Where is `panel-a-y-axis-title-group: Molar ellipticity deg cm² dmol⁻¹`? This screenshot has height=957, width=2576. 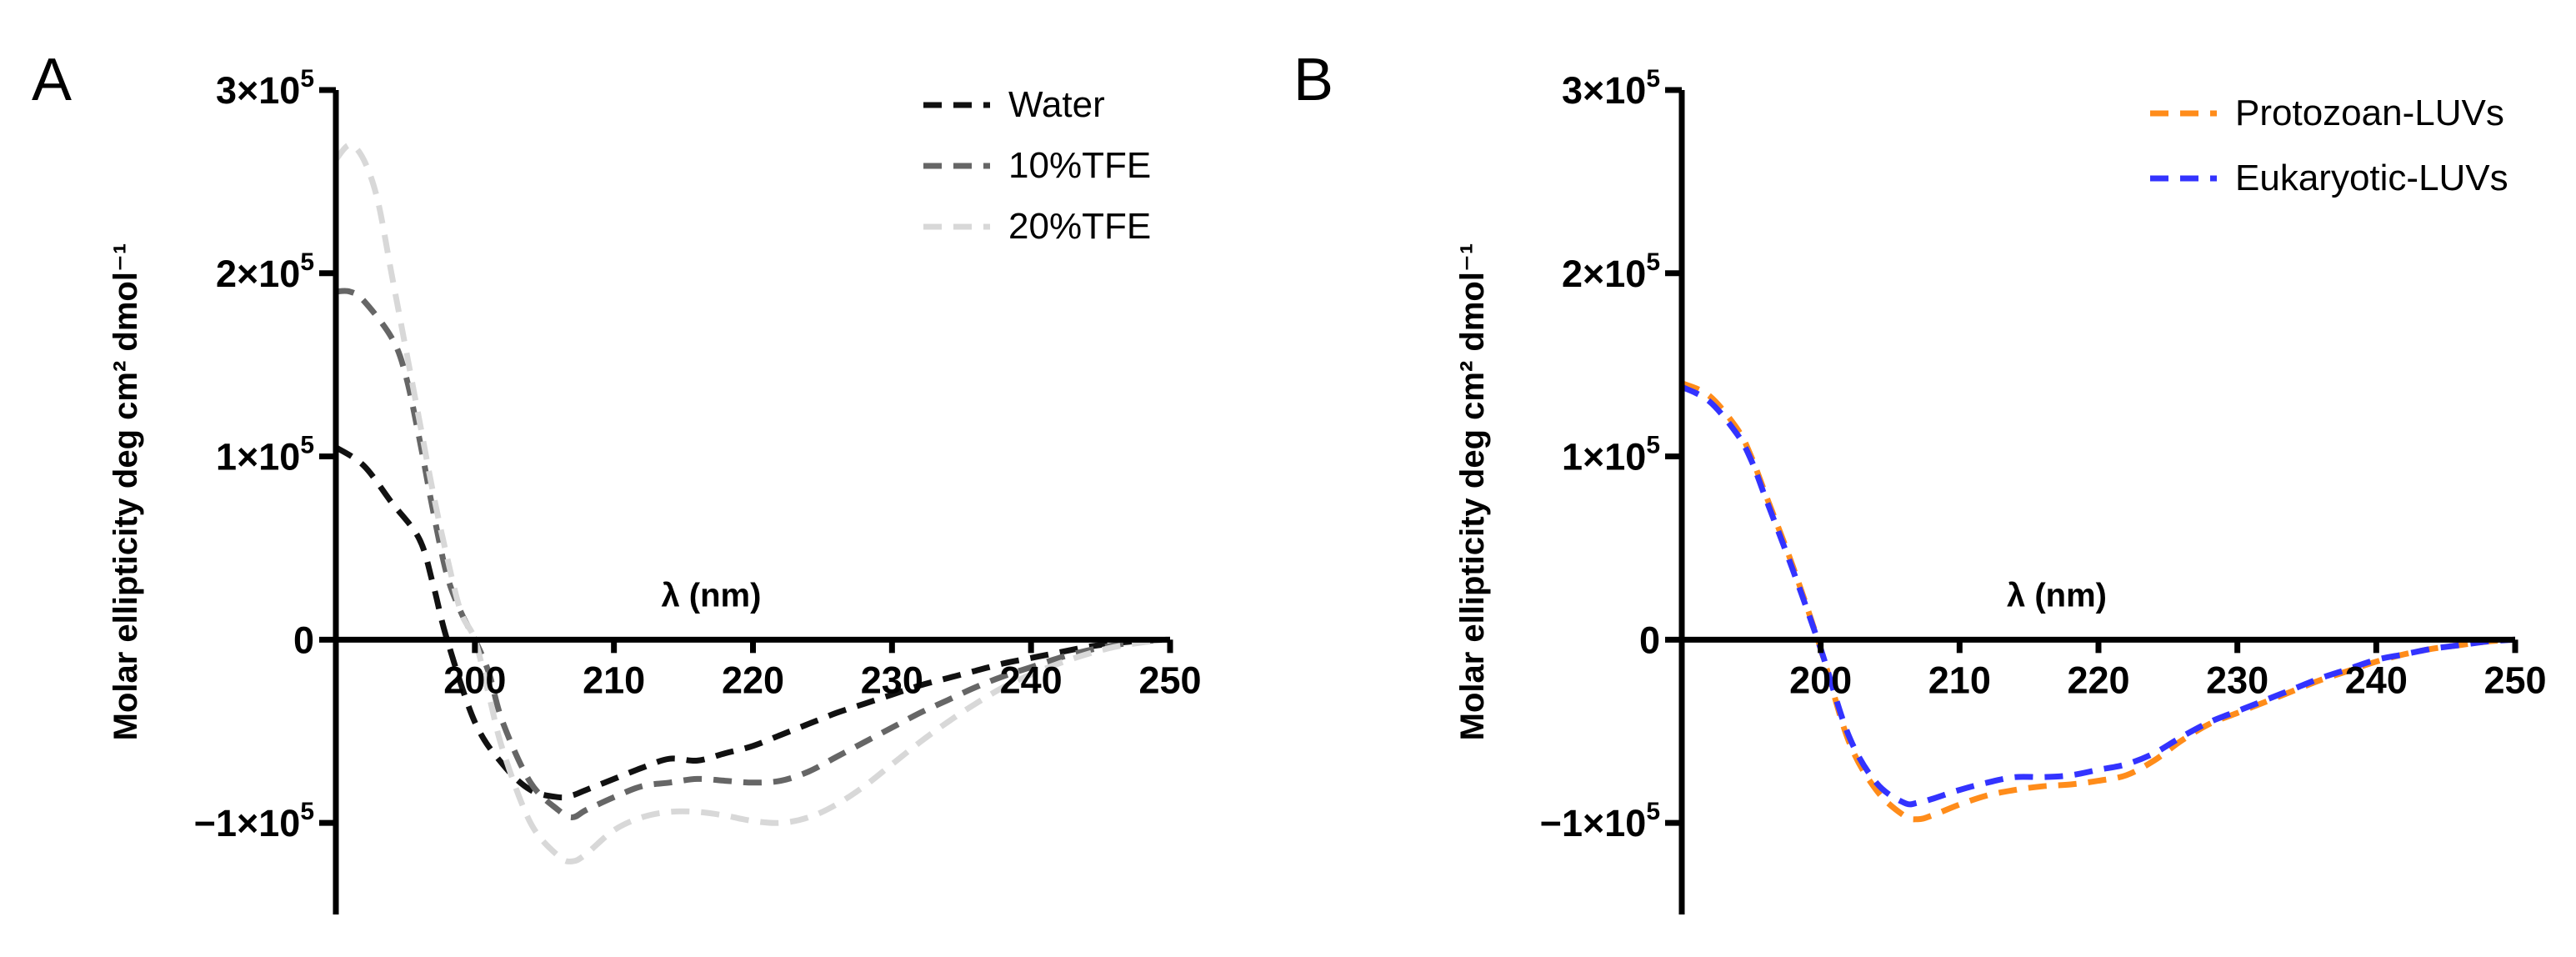
panel-a-y-axis-title-group: Molar ellipticity deg cm² dmol⁻¹ is located at coordinates (126, 492).